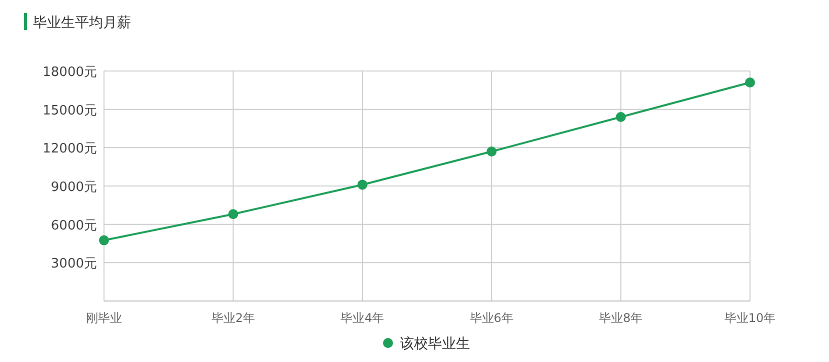 The image size is (829, 362). What do you see at coordinates (69, 149) in the screenshot?
I see `y-tick-label: 12000元` at bounding box center [69, 149].